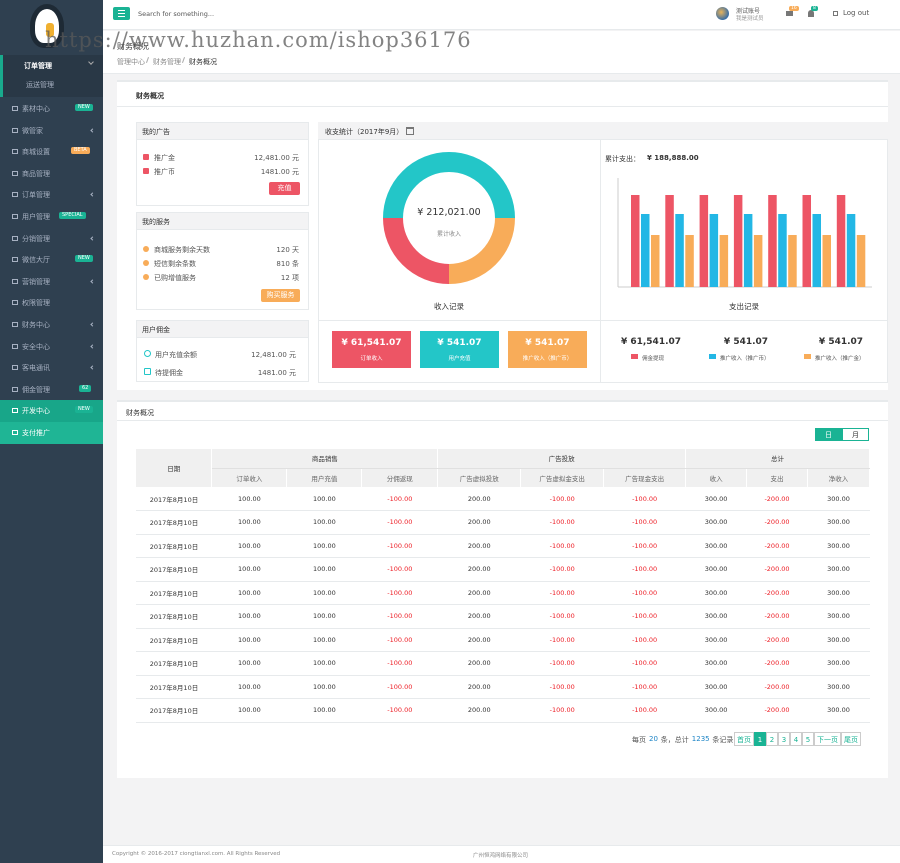 This screenshot has height=863, width=900. Describe the element at coordinates (784, 739) in the screenshot. I see `pagination-button: 3` at that location.